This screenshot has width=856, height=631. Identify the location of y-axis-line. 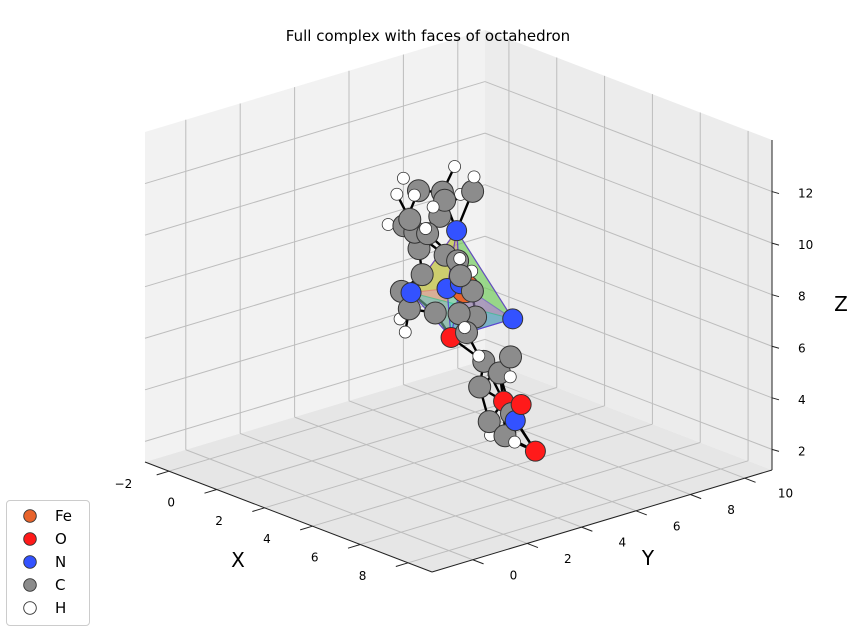
(602, 521).